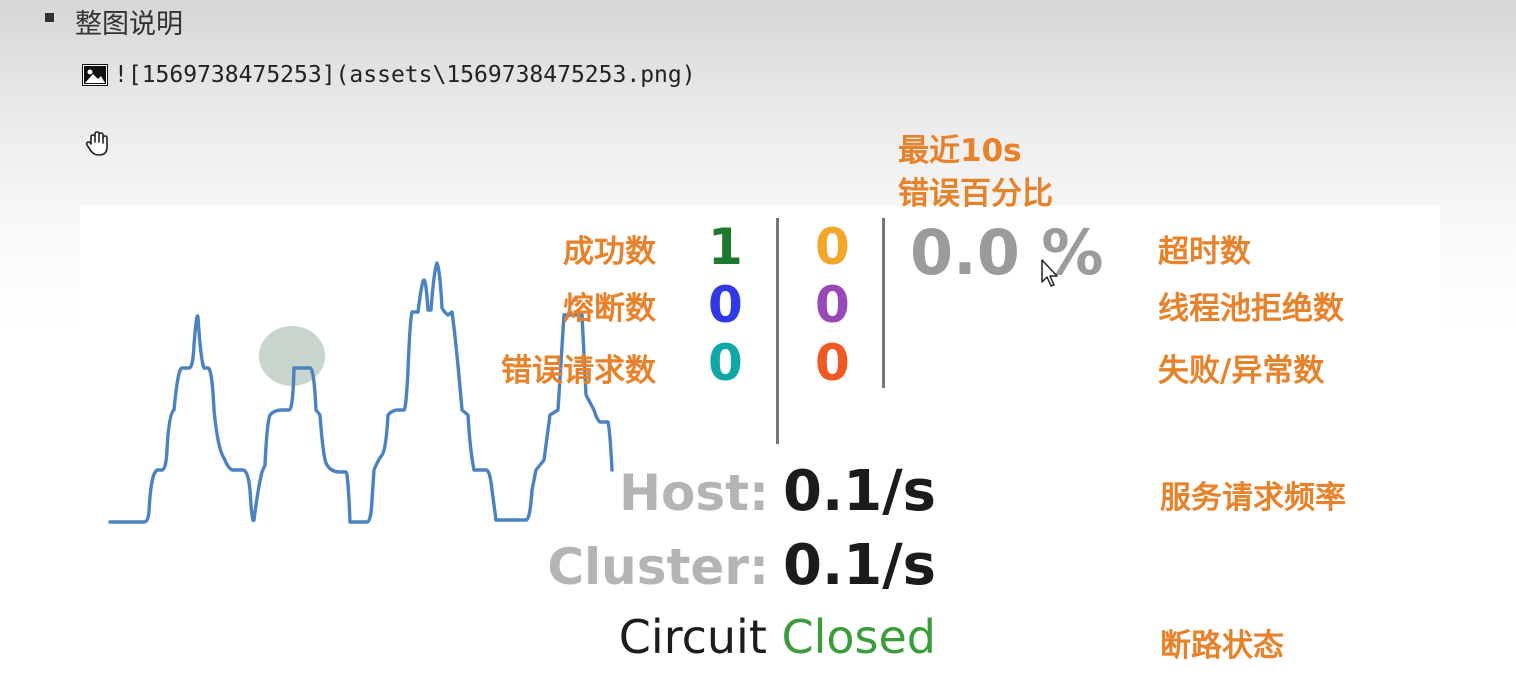 Image resolution: width=1516 pixels, height=693 pixels. I want to click on rejected-count-label: 线程池拒绝数, so click(1251, 309).